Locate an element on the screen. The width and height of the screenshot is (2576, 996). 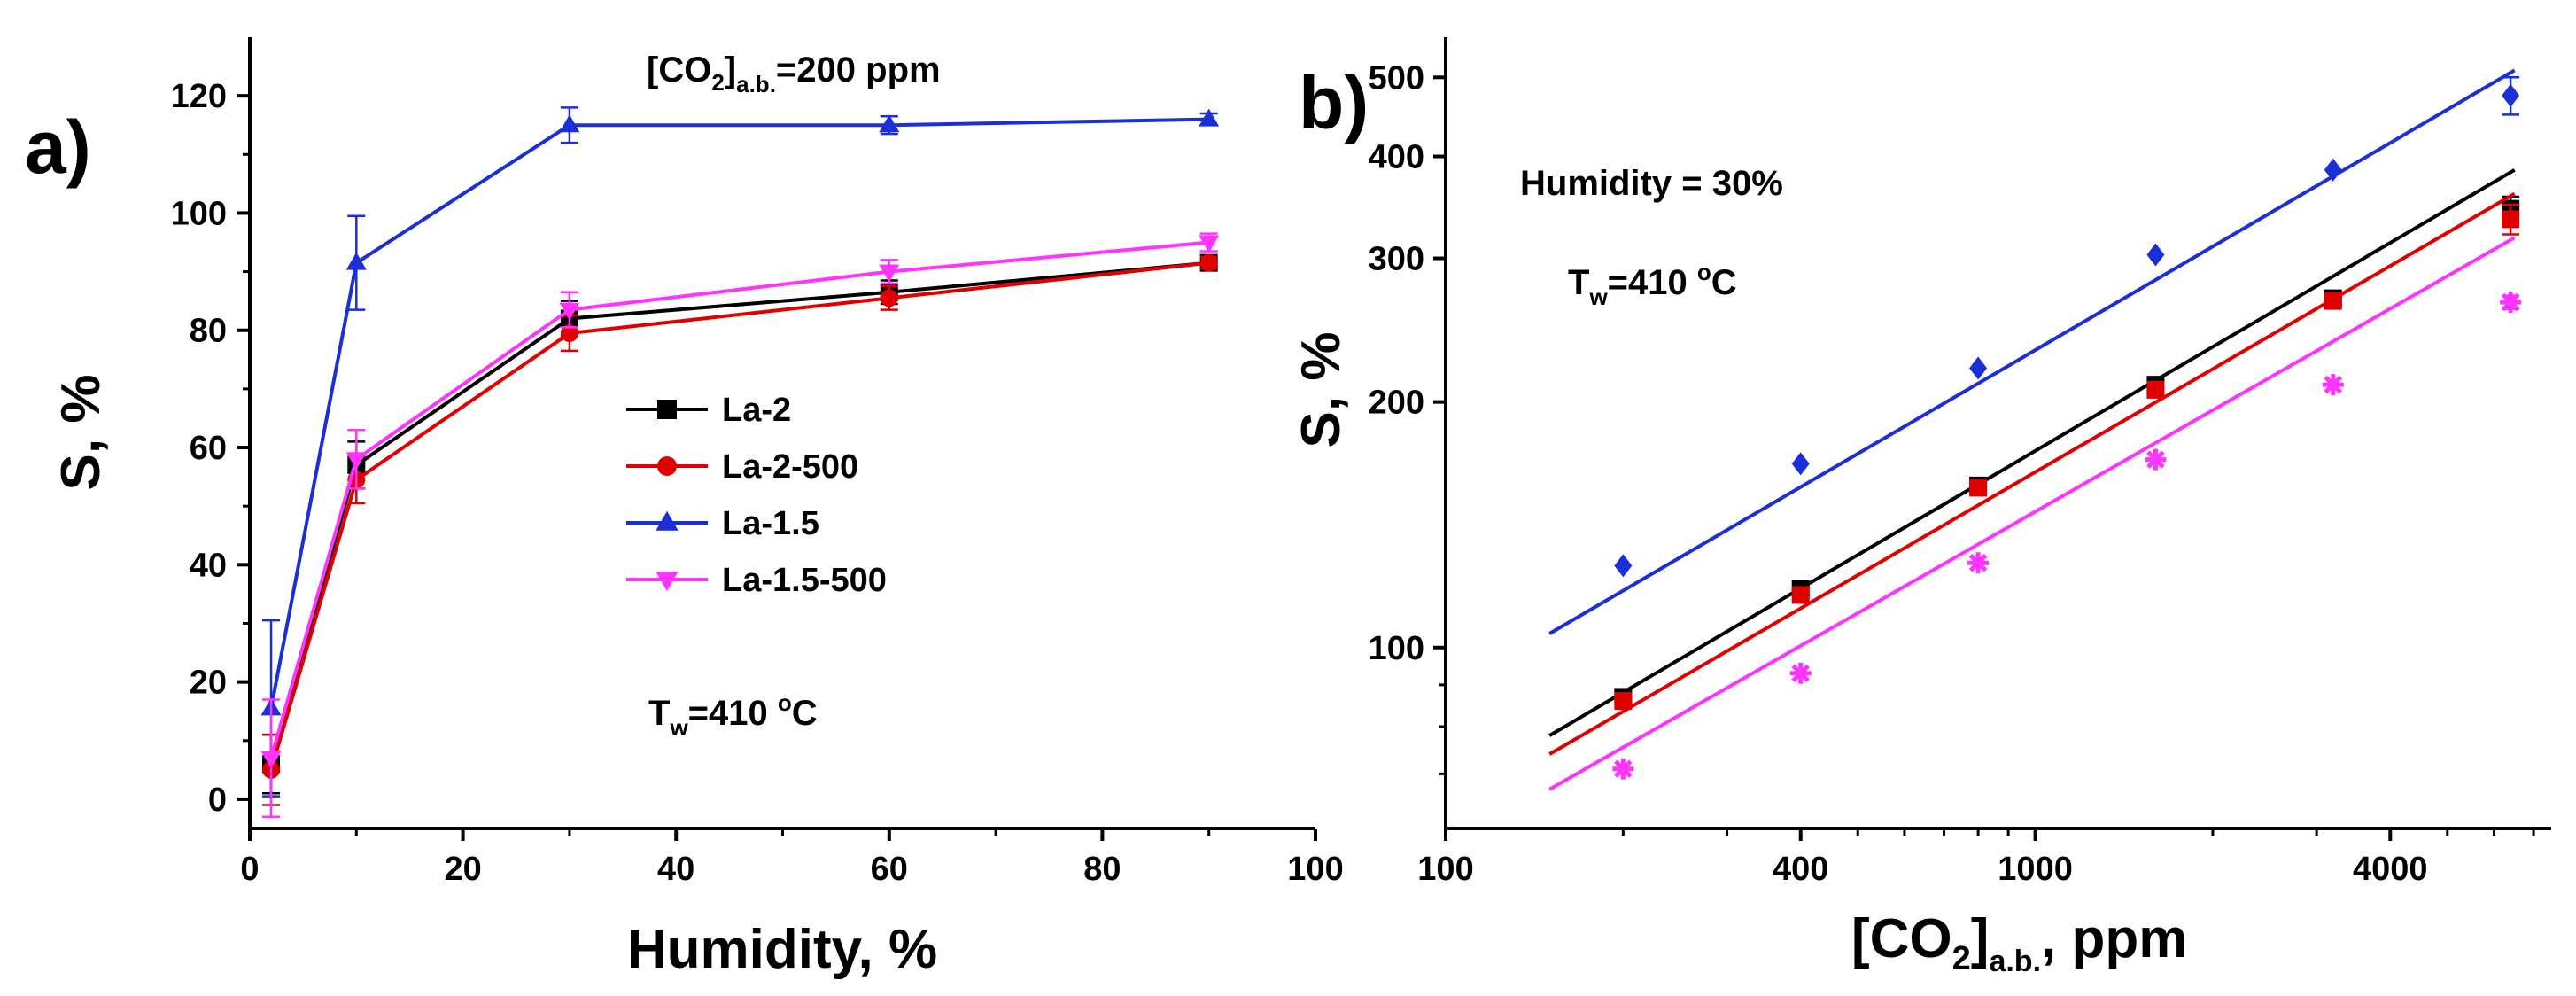
panel-a-x-axis-title: Humidity, % is located at coordinates (782, 949).